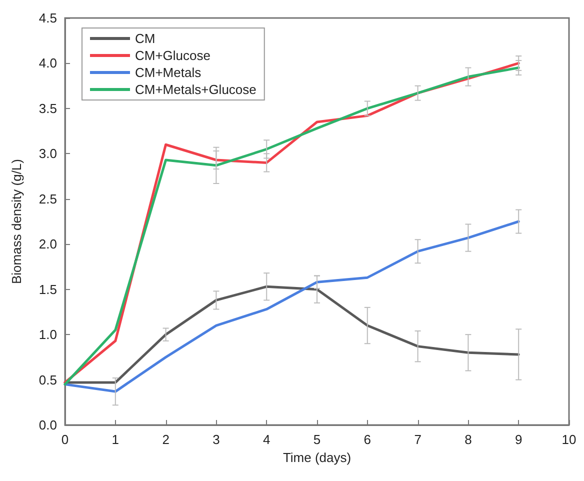 The width and height of the screenshot is (584, 481). What do you see at coordinates (172, 55) in the screenshot?
I see `legend-label: CM+Glucose` at bounding box center [172, 55].